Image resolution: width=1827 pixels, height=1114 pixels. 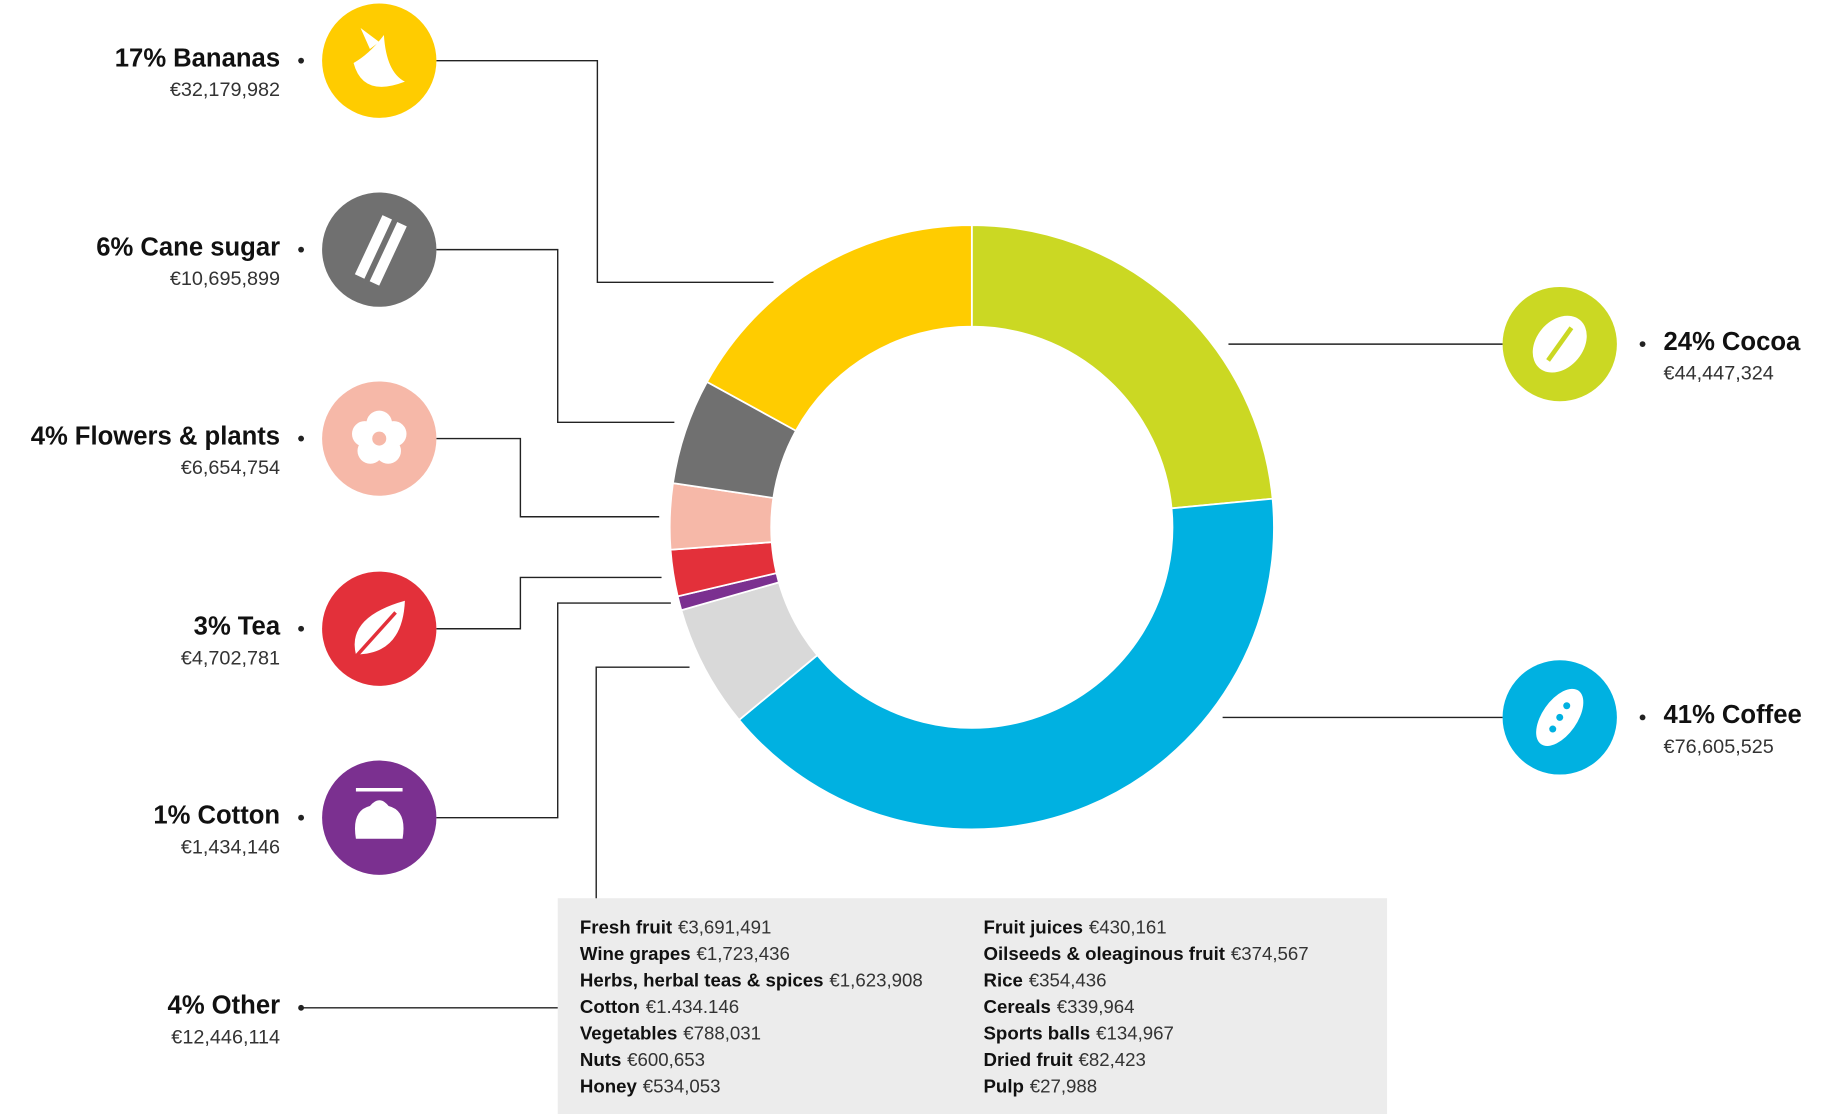 I want to click on breakdown-name: Cotton, so click(x=610, y=1006).